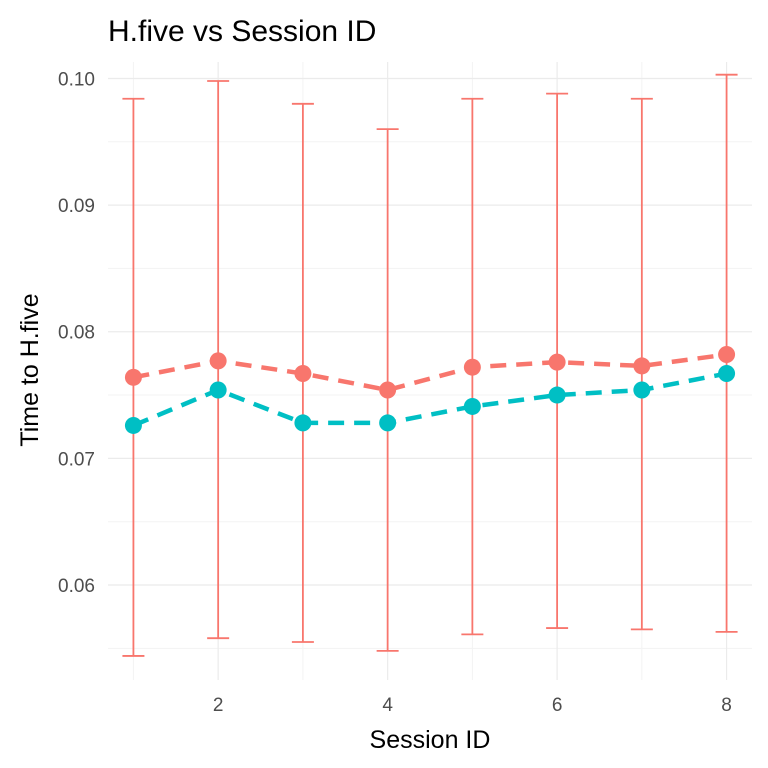  I want to click on data-points, so click(430, 390).